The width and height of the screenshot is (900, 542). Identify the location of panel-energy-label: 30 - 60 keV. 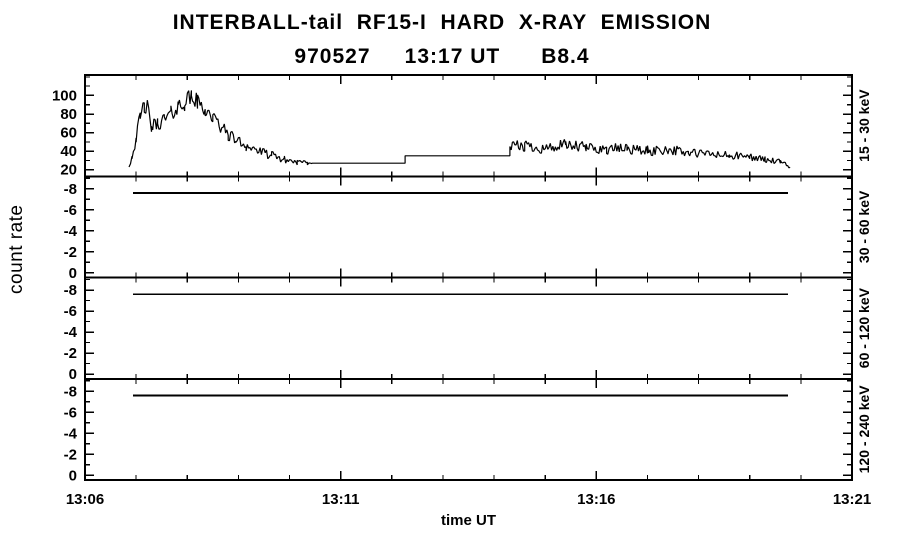
(864, 226).